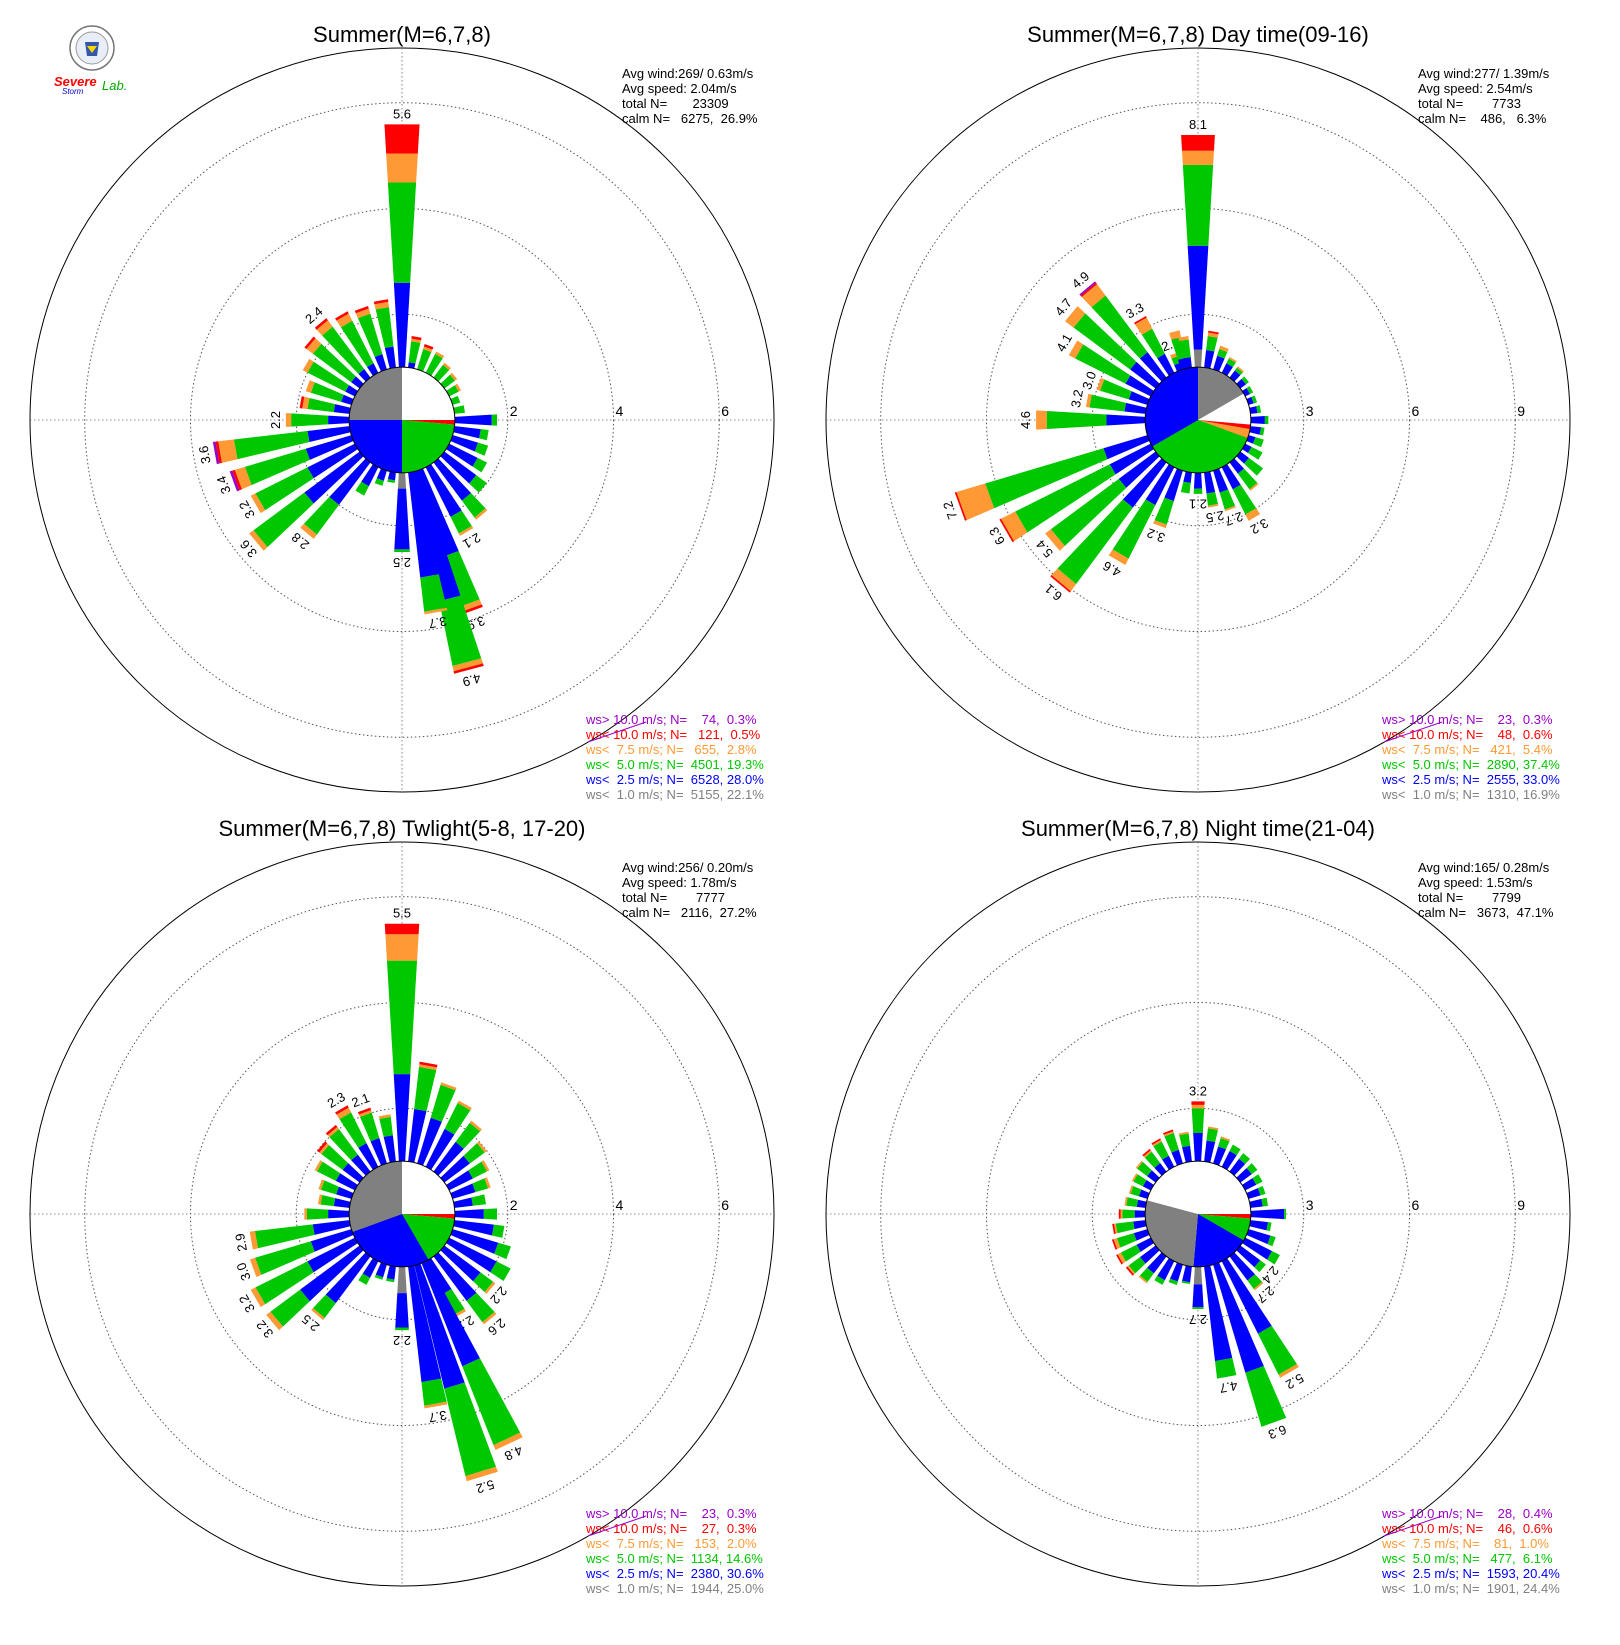  Describe the element at coordinates (673, 897) in the screenshot. I see `stats-line: total N= 7777` at that location.